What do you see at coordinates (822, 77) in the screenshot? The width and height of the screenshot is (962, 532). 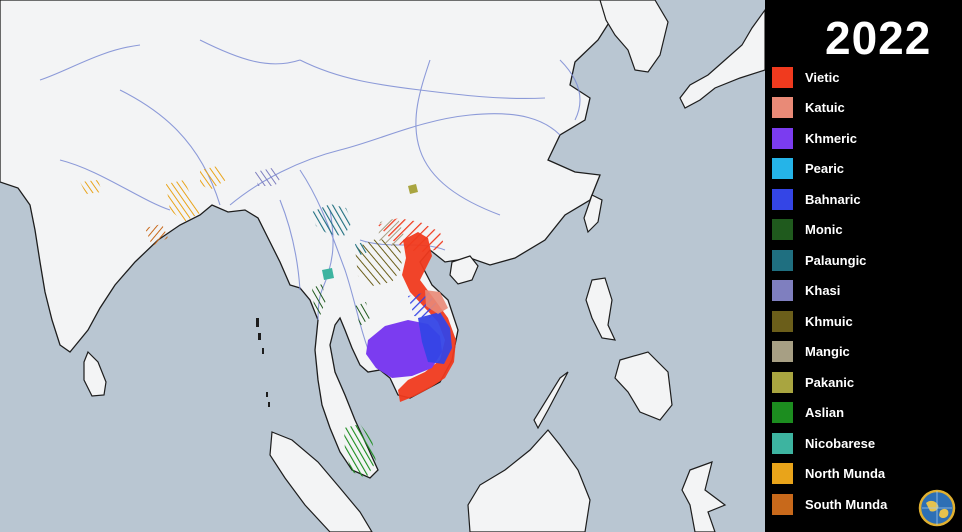 I see `legend-label: Vietic` at bounding box center [822, 77].